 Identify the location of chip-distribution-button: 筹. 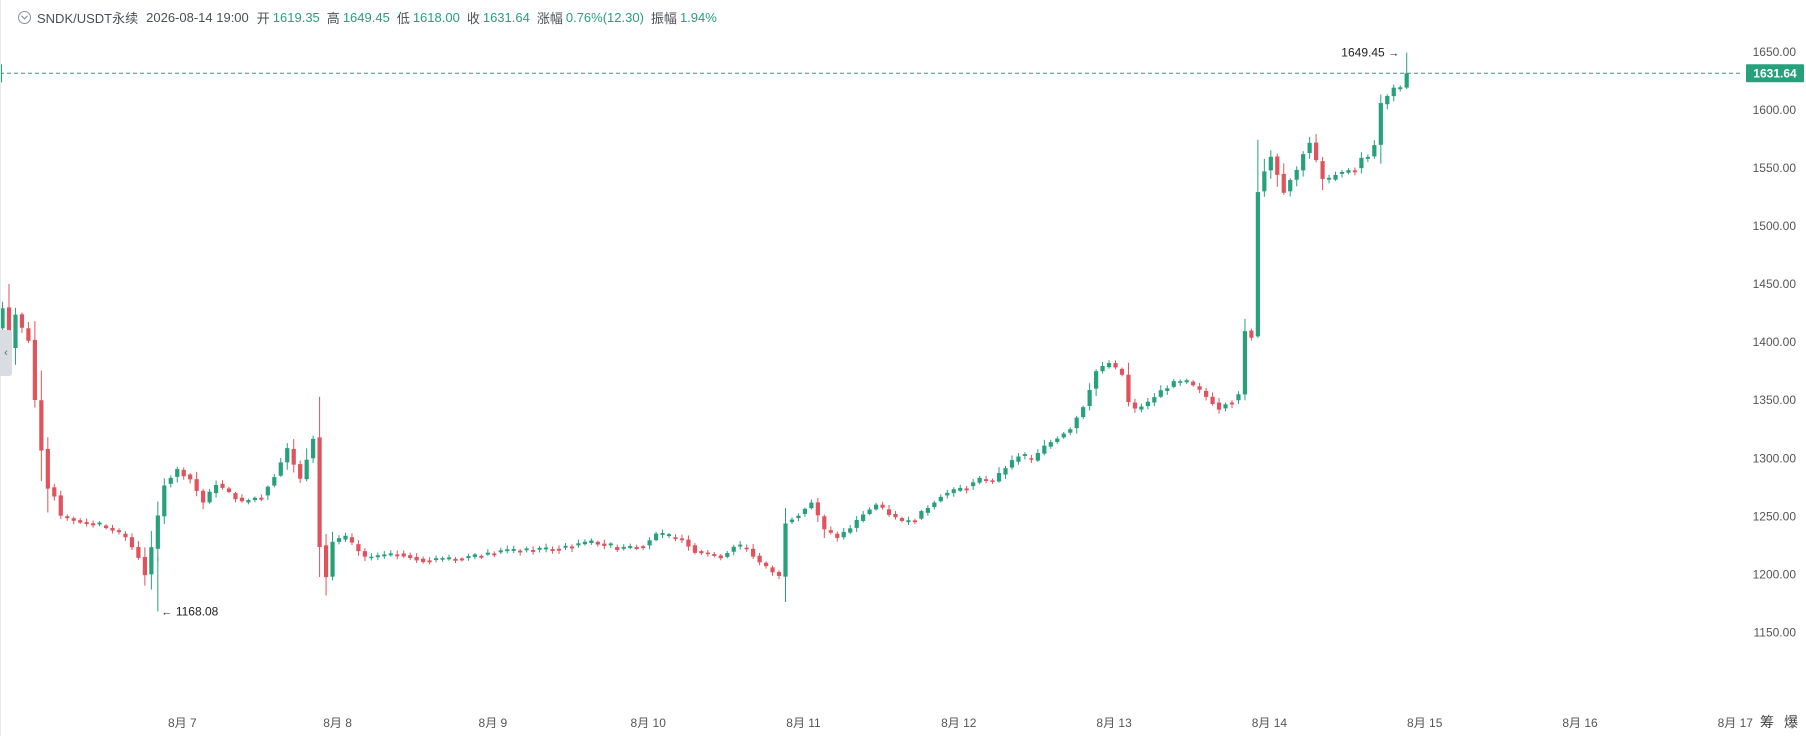
(1767, 722).